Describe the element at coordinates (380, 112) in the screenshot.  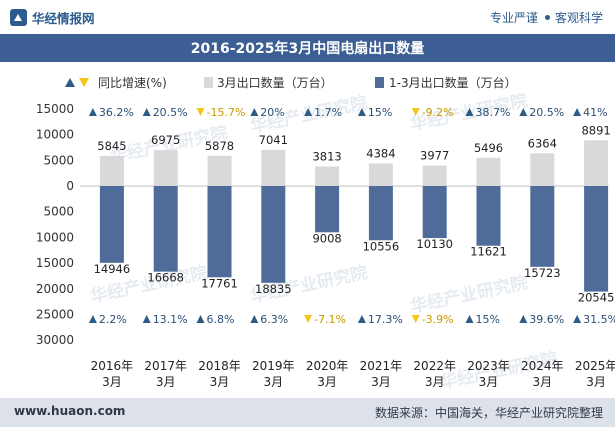
I see `growth-monthly-label: 15%` at that location.